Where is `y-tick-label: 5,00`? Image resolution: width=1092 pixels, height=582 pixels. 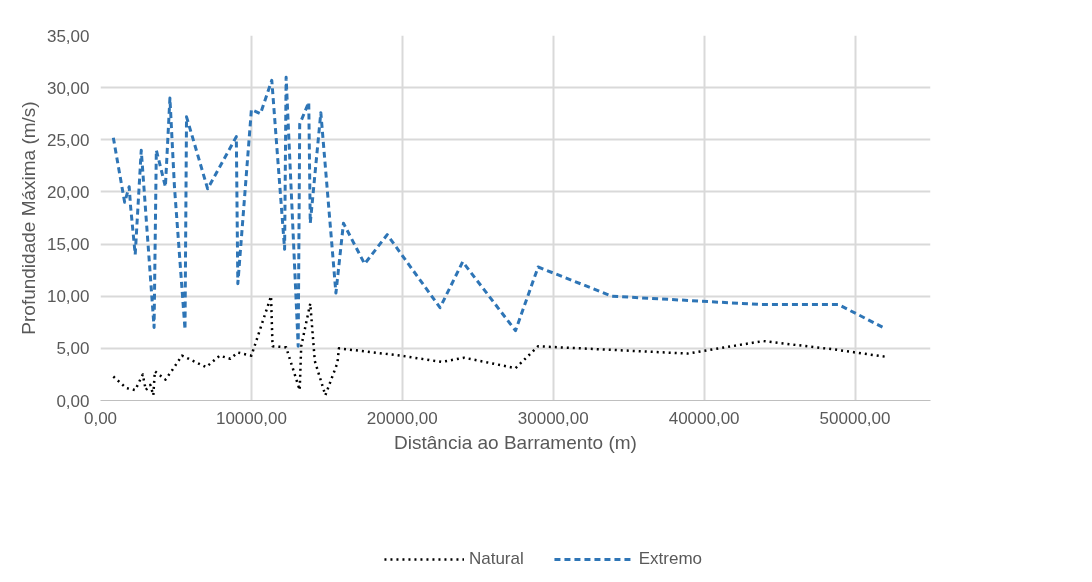
y-tick-label: 5,00 is located at coordinates (73, 349).